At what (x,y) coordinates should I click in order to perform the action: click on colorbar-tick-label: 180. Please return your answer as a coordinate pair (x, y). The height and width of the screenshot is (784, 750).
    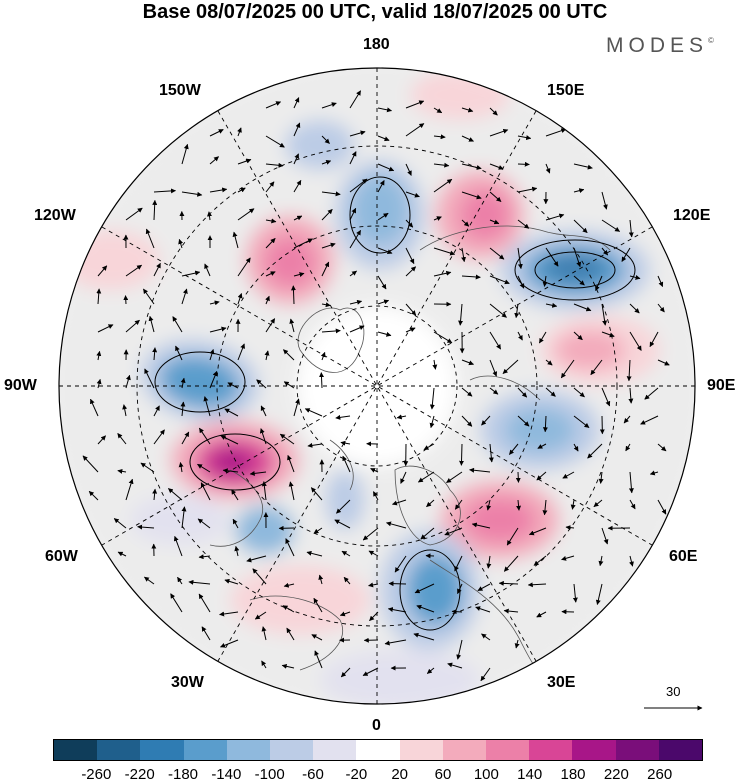
    Looking at the image, I should click on (572, 774).